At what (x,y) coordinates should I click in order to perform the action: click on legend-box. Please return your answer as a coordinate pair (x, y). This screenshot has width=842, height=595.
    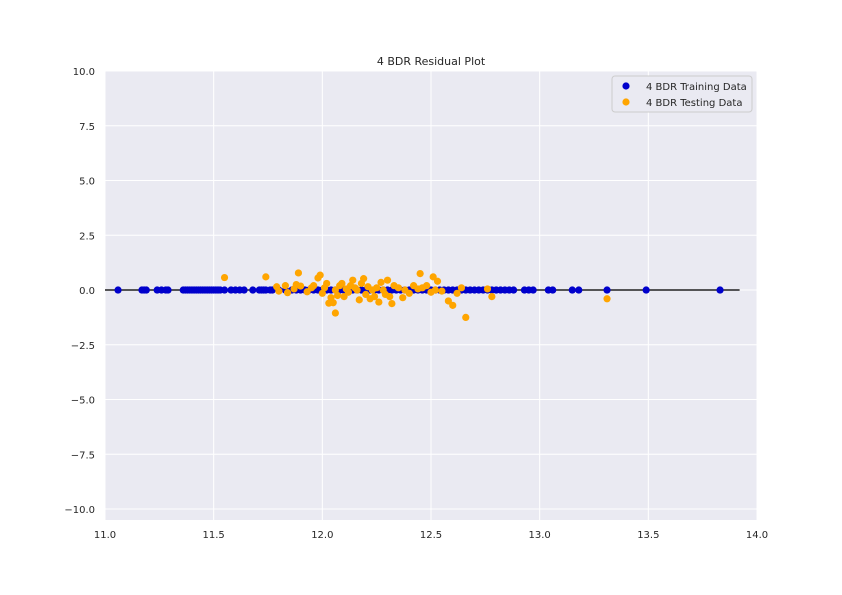
    Looking at the image, I should click on (682, 94).